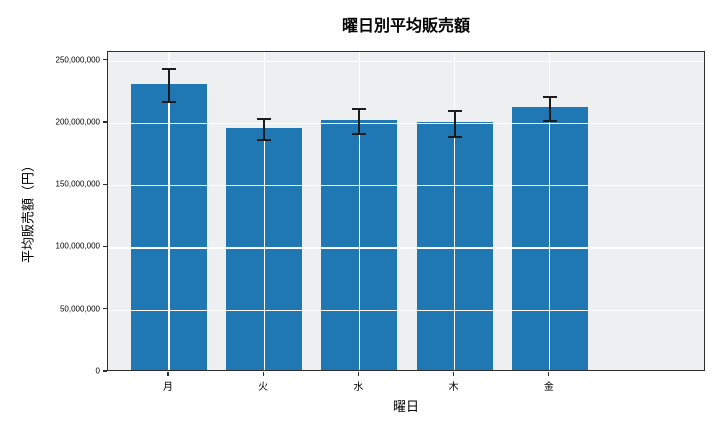  I want to click on chart-title: 曜日別平均販売額, so click(405, 26).